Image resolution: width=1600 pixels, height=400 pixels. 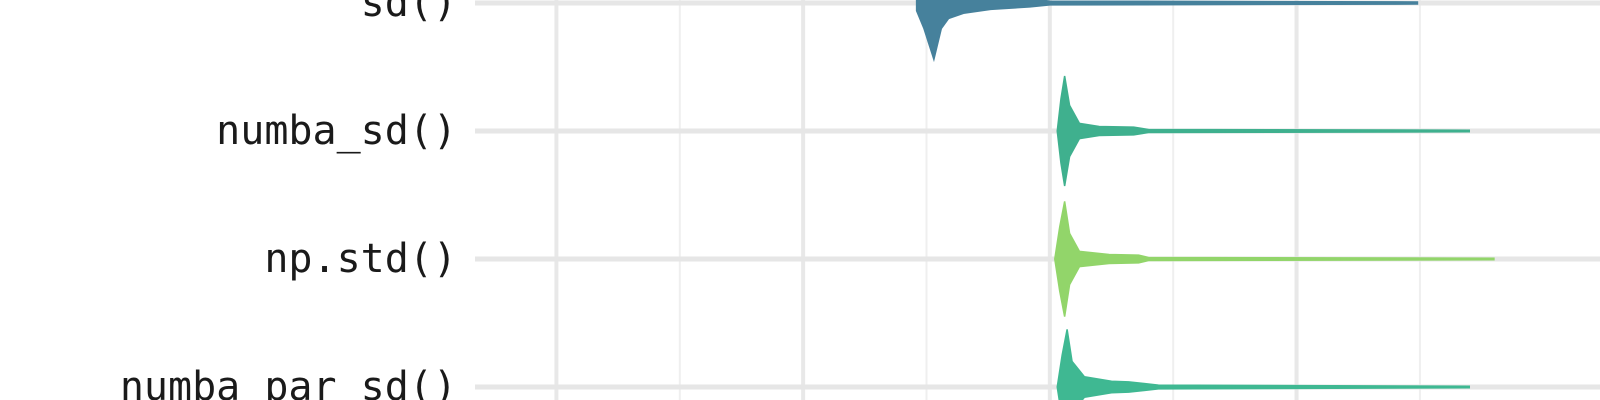 I want to click on y-tick-label: numba_par_sd(), so click(x=288, y=382).